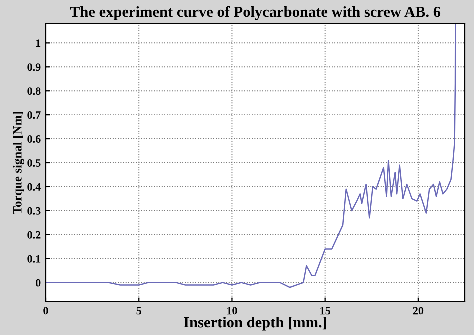 Image resolution: width=474 pixels, height=335 pixels. I want to click on x-tick-label: 0, so click(46, 311).